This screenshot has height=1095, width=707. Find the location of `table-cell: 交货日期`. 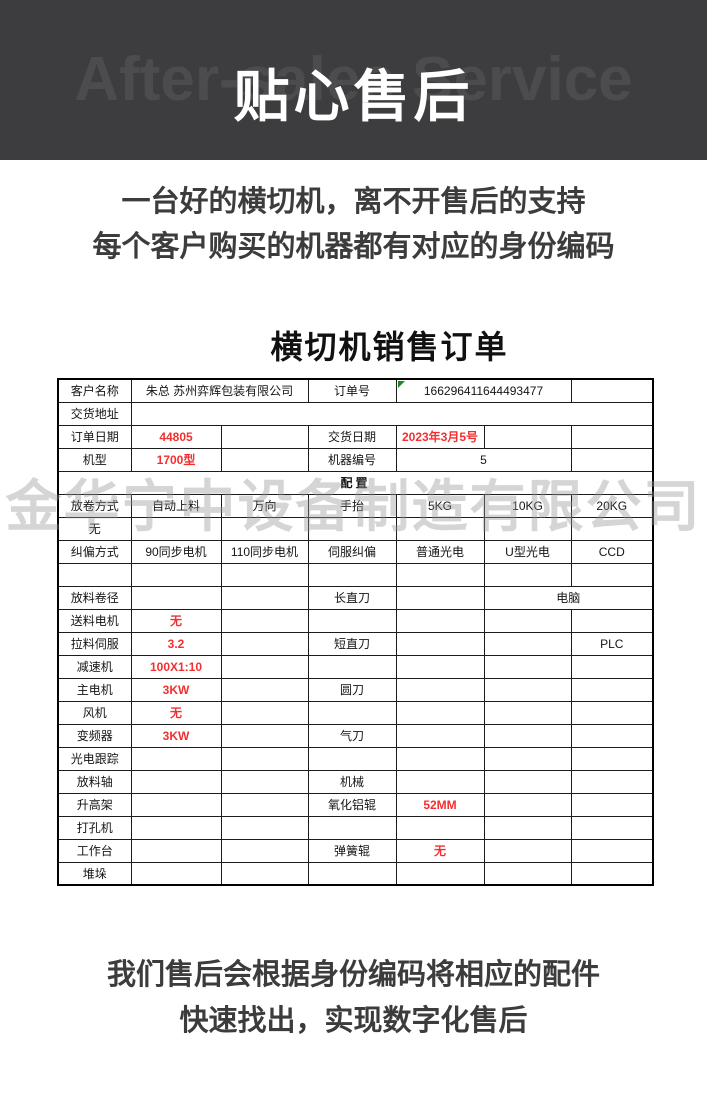

table-cell: 交货日期 is located at coordinates (352, 436).